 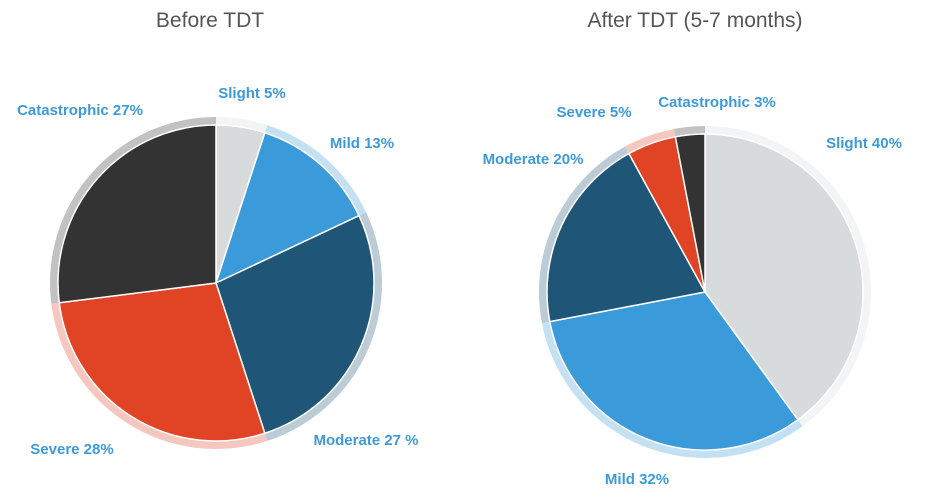 I want to click on slice-label-severe: Severe 5%, so click(x=593, y=112).